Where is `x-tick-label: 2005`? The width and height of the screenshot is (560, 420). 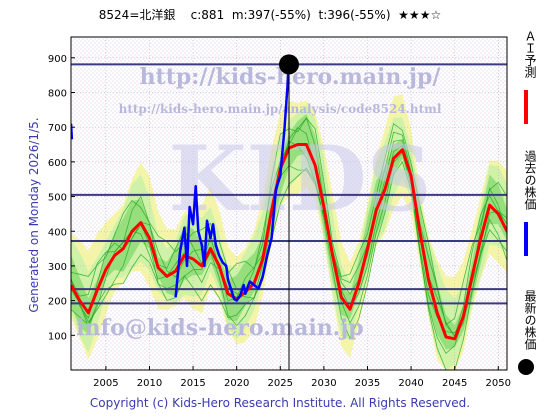
x-tick-label: 2005 is located at coordinates (105, 383).